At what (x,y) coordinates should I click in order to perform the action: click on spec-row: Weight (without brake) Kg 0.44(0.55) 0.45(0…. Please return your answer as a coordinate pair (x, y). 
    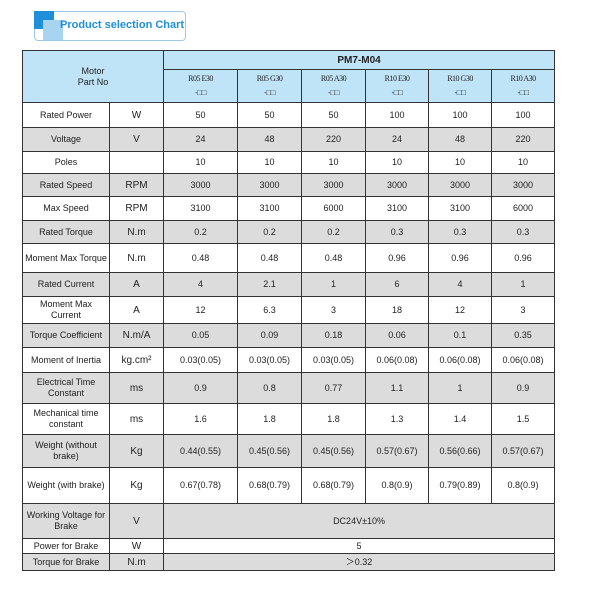
    Looking at the image, I should click on (289, 451).